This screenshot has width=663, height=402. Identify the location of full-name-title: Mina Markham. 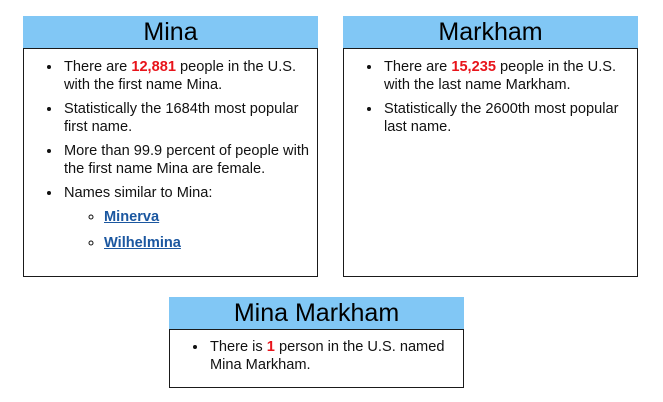
(316, 313).